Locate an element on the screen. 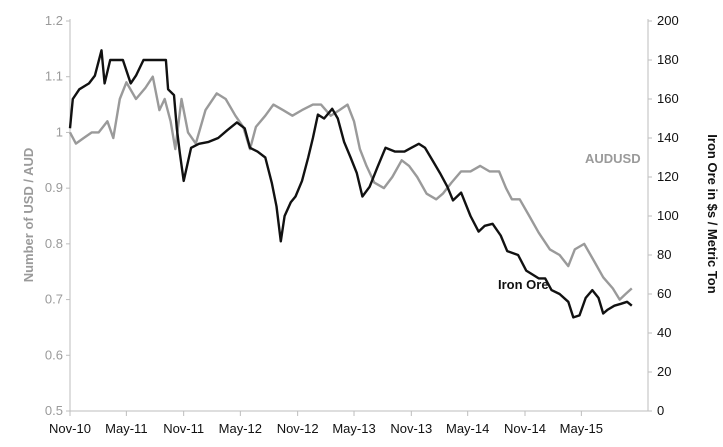 The width and height of the screenshot is (723, 447). left-tick-label: 1.2 is located at coordinates (54, 20).